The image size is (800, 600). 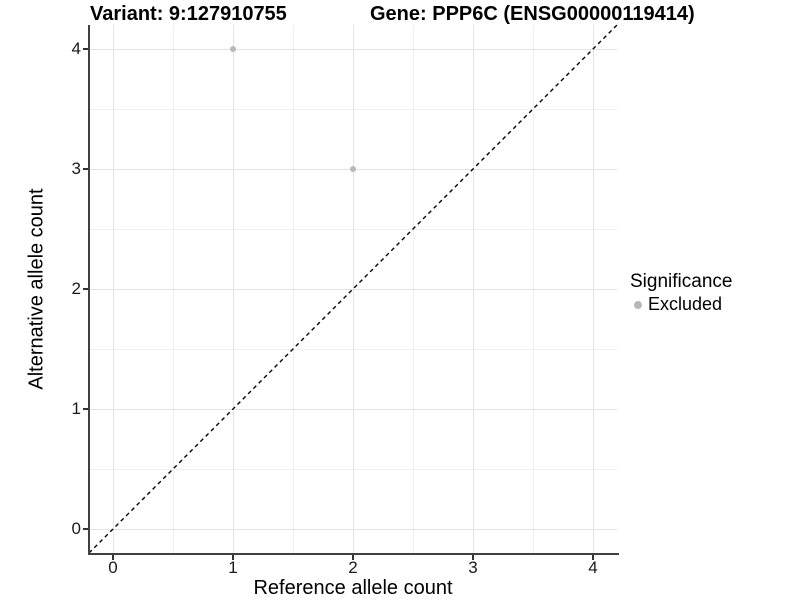 What do you see at coordinates (353, 567) in the screenshot?
I see `x-tick-label: 2` at bounding box center [353, 567].